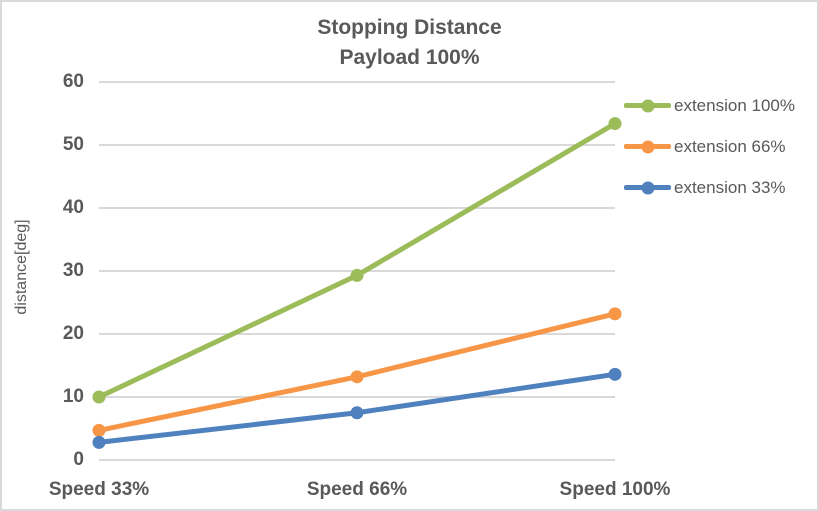 The image size is (819, 511). I want to click on x-tick-label: Speed 100%, so click(615, 489).